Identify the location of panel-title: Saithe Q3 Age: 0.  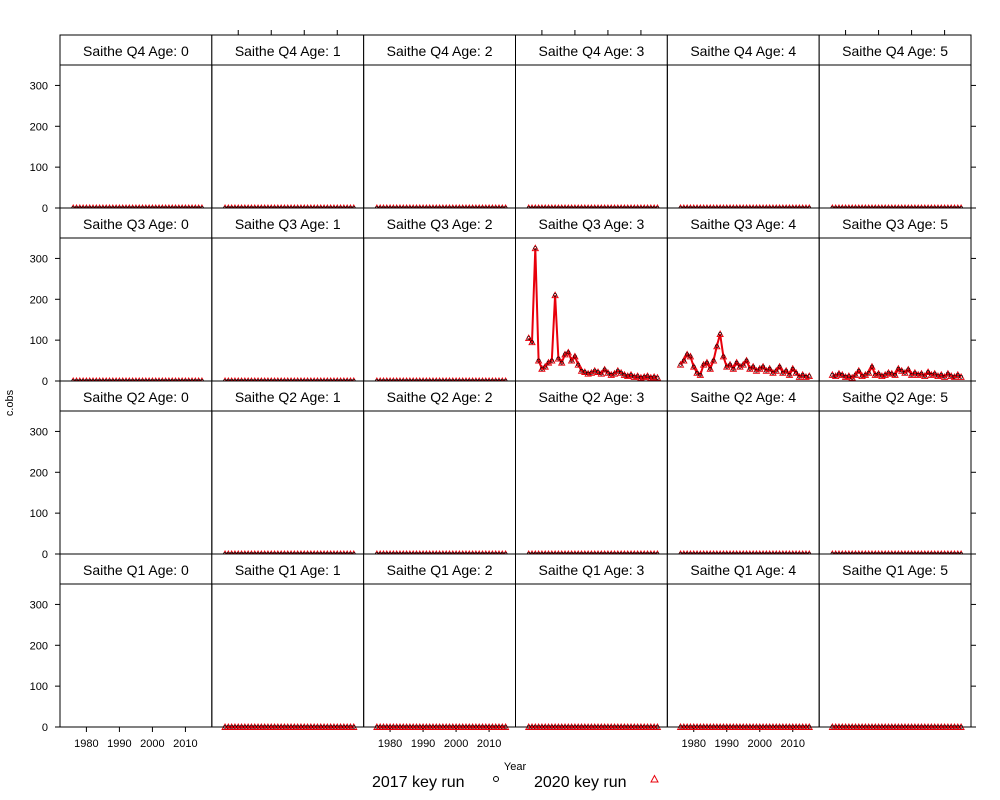
(136, 224).